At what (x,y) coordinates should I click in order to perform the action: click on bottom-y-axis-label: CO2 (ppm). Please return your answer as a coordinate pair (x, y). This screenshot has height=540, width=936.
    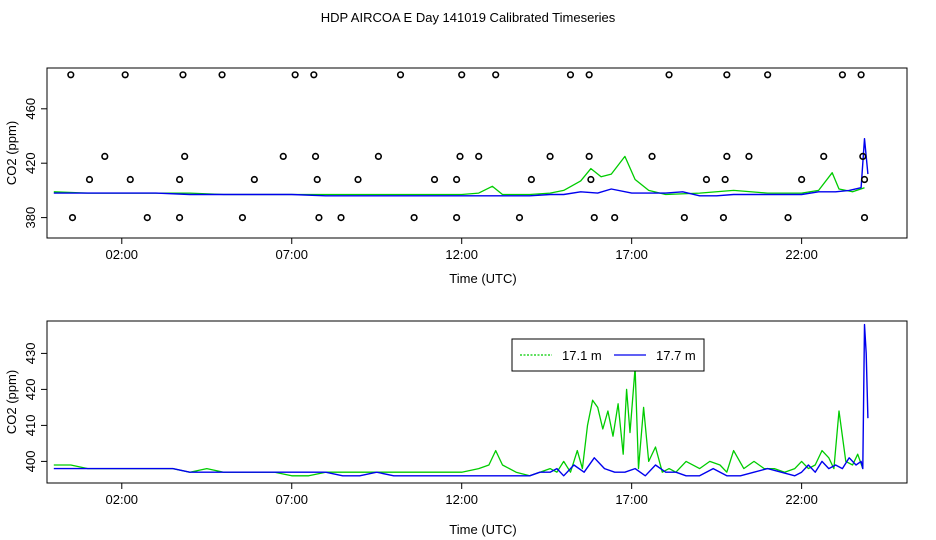
    Looking at the image, I should click on (11, 402).